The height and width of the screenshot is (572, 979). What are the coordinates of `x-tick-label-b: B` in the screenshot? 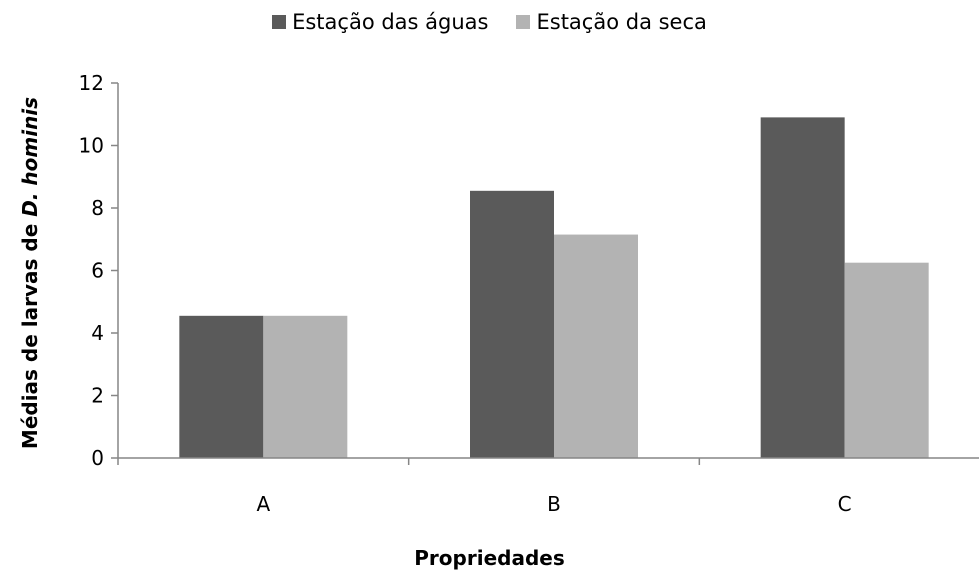 It's located at (554, 504).